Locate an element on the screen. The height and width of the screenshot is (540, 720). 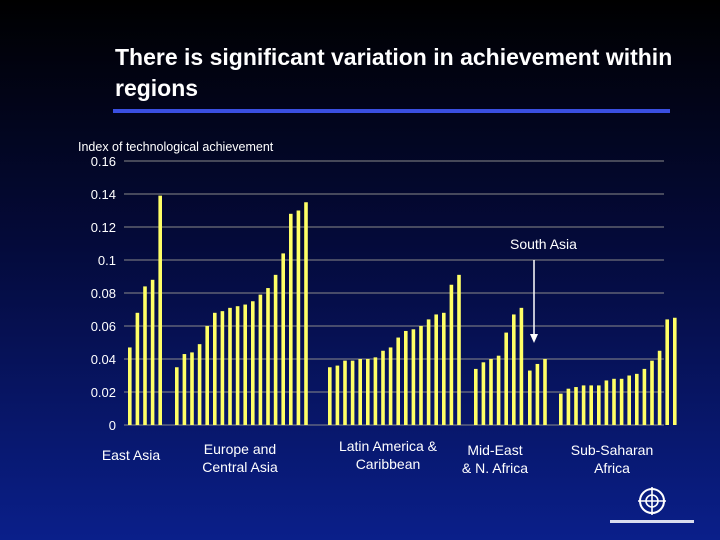
category-label-latin-america: Latin America & Caribbean is located at coordinates (388, 455).